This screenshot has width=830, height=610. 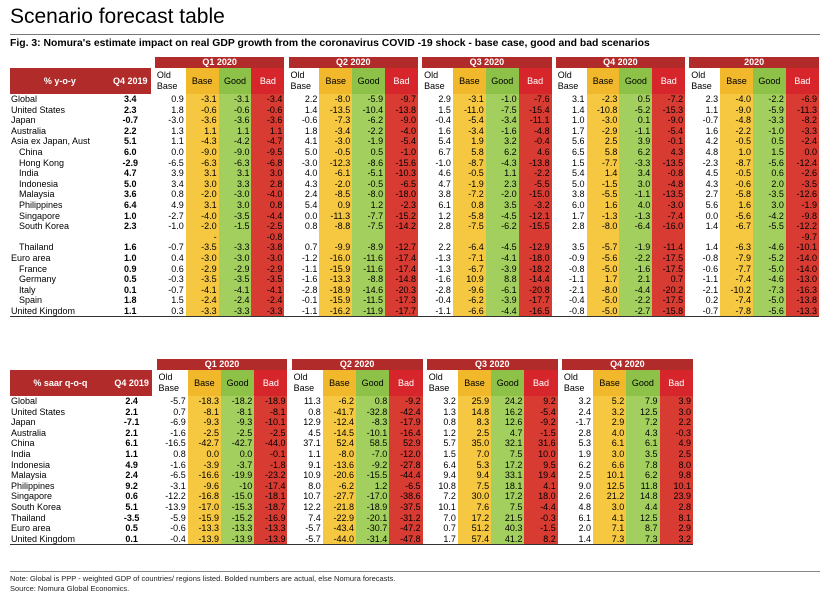 What do you see at coordinates (610, 401) in the screenshot?
I see `base-cell: 5.2` at bounding box center [610, 401].